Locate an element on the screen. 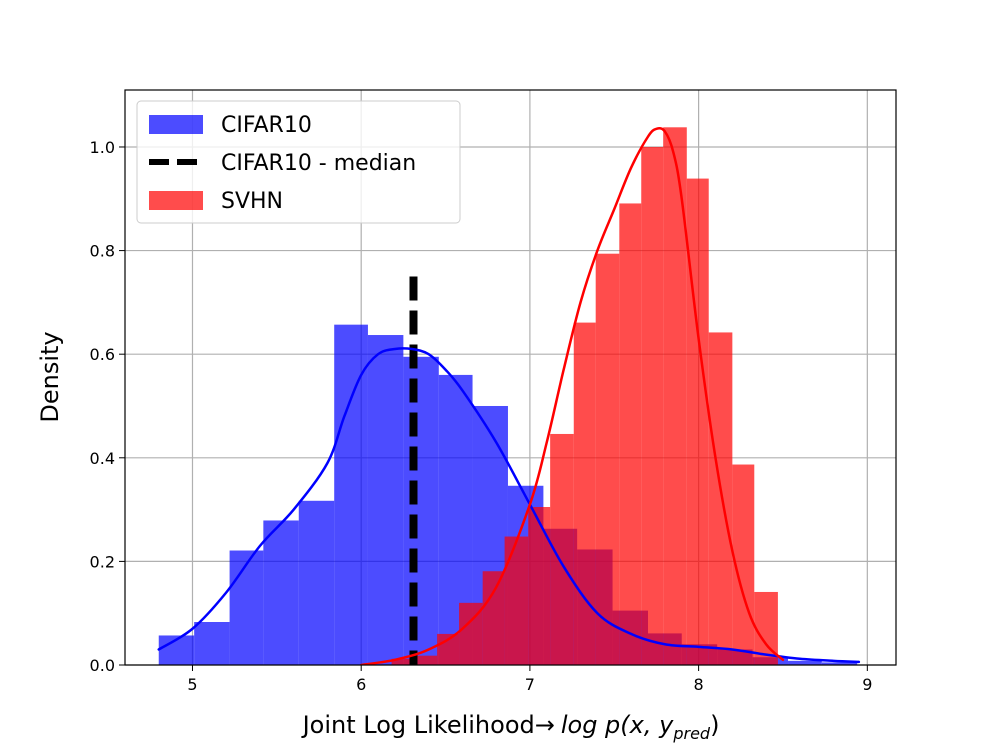 This screenshot has height=747, width=996. x-axis-label: Joint Log Likelihood→ log p(x, ypred) is located at coordinates (510, 727).